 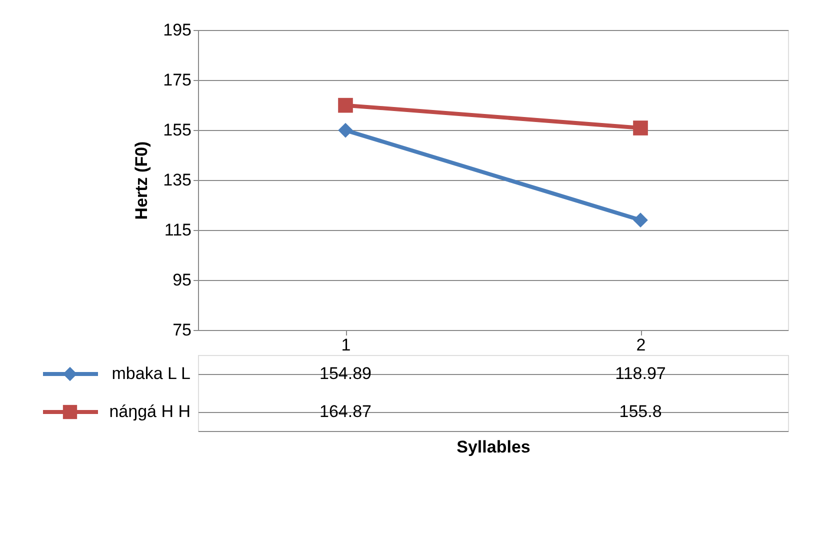 I want to click on x-tick-label: 1, so click(x=346, y=345).